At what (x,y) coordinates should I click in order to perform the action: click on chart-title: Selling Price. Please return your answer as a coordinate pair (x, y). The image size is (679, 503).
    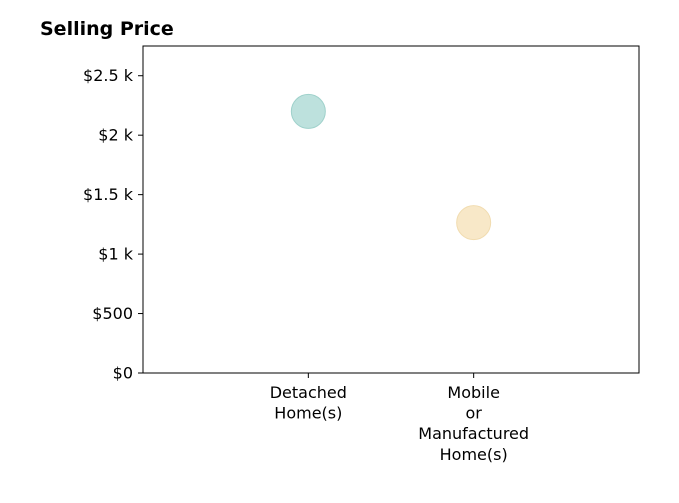
    Looking at the image, I should click on (107, 29).